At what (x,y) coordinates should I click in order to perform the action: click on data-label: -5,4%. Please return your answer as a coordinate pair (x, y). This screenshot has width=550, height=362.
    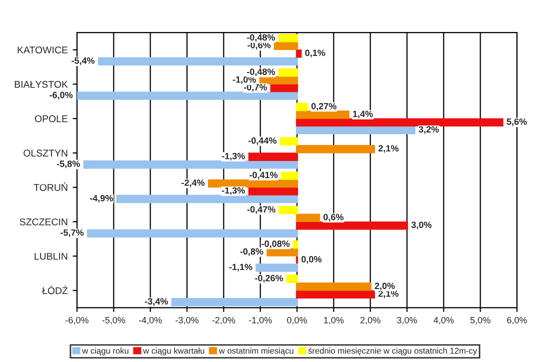
    Looking at the image, I should click on (83, 61).